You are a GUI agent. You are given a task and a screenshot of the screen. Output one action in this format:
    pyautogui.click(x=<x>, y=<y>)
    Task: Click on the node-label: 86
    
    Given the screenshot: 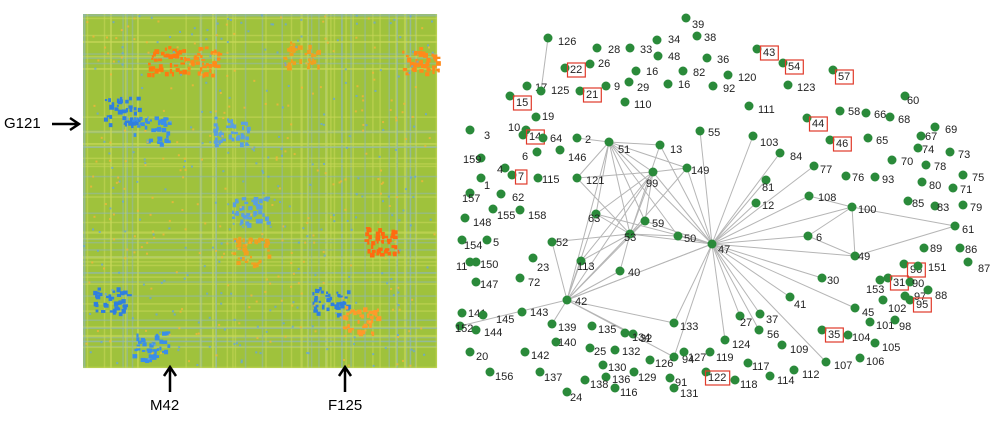 What is the action you would take?
    pyautogui.click(x=971, y=250)
    